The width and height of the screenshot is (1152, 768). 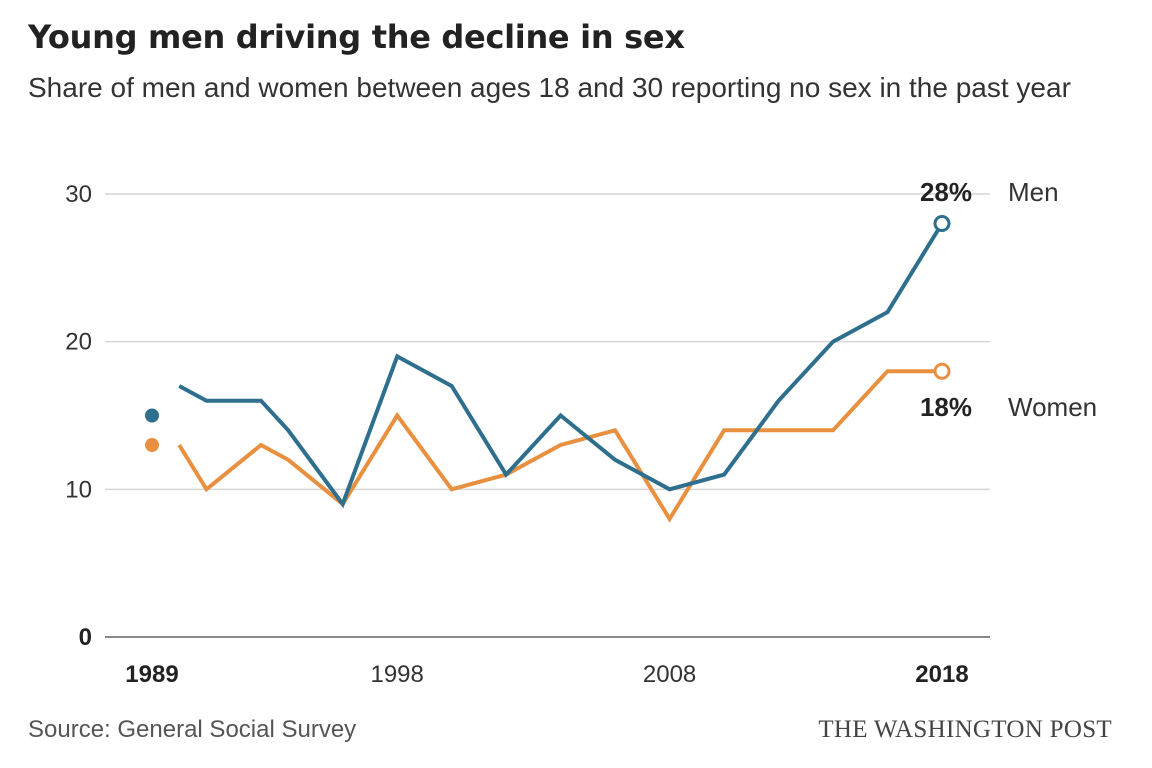 What do you see at coordinates (78, 416) in the screenshot?
I see `y-axis-ticks: 0 10 20 30` at bounding box center [78, 416].